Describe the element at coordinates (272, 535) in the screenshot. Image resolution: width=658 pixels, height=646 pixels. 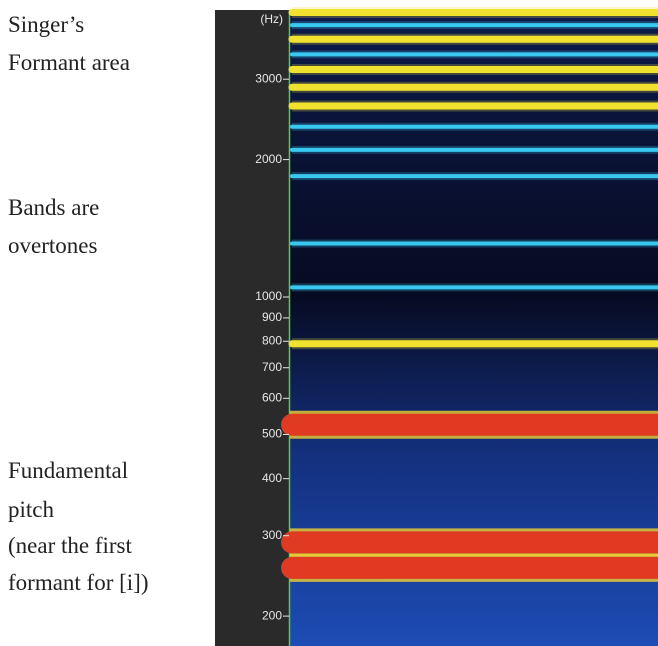
I see `y-tick-label: 300` at that location.